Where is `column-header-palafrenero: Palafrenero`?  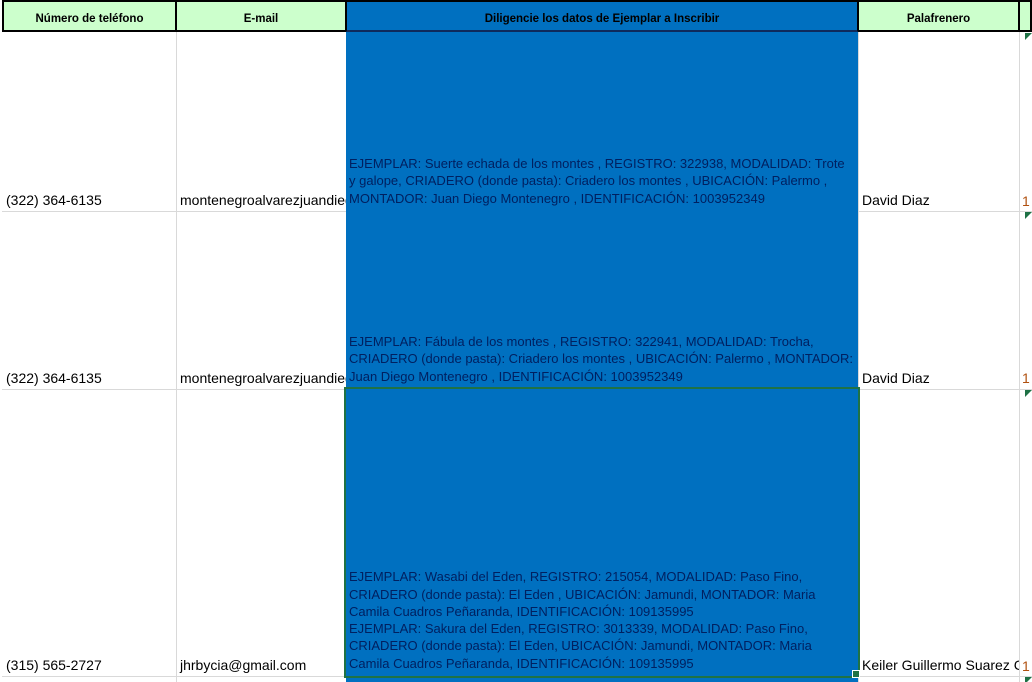 column-header-palafrenero: Palafrenero is located at coordinates (938, 16).